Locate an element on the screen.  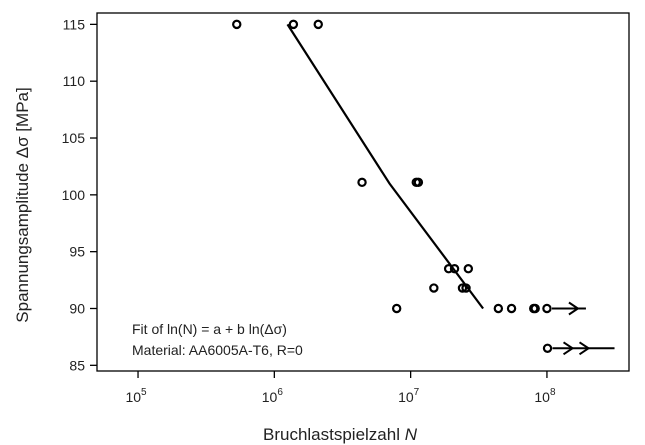
x-tick-label-3: 10⁸ is located at coordinates (545, 396).